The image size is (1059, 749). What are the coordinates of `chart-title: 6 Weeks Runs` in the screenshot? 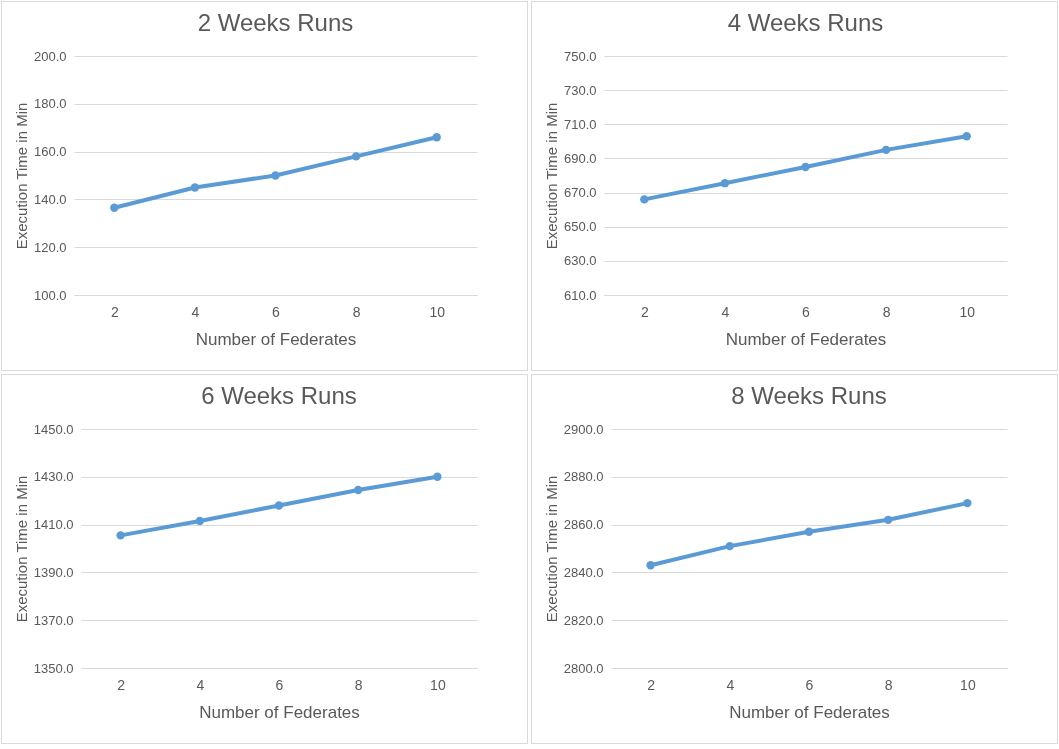 It's located at (279, 395).